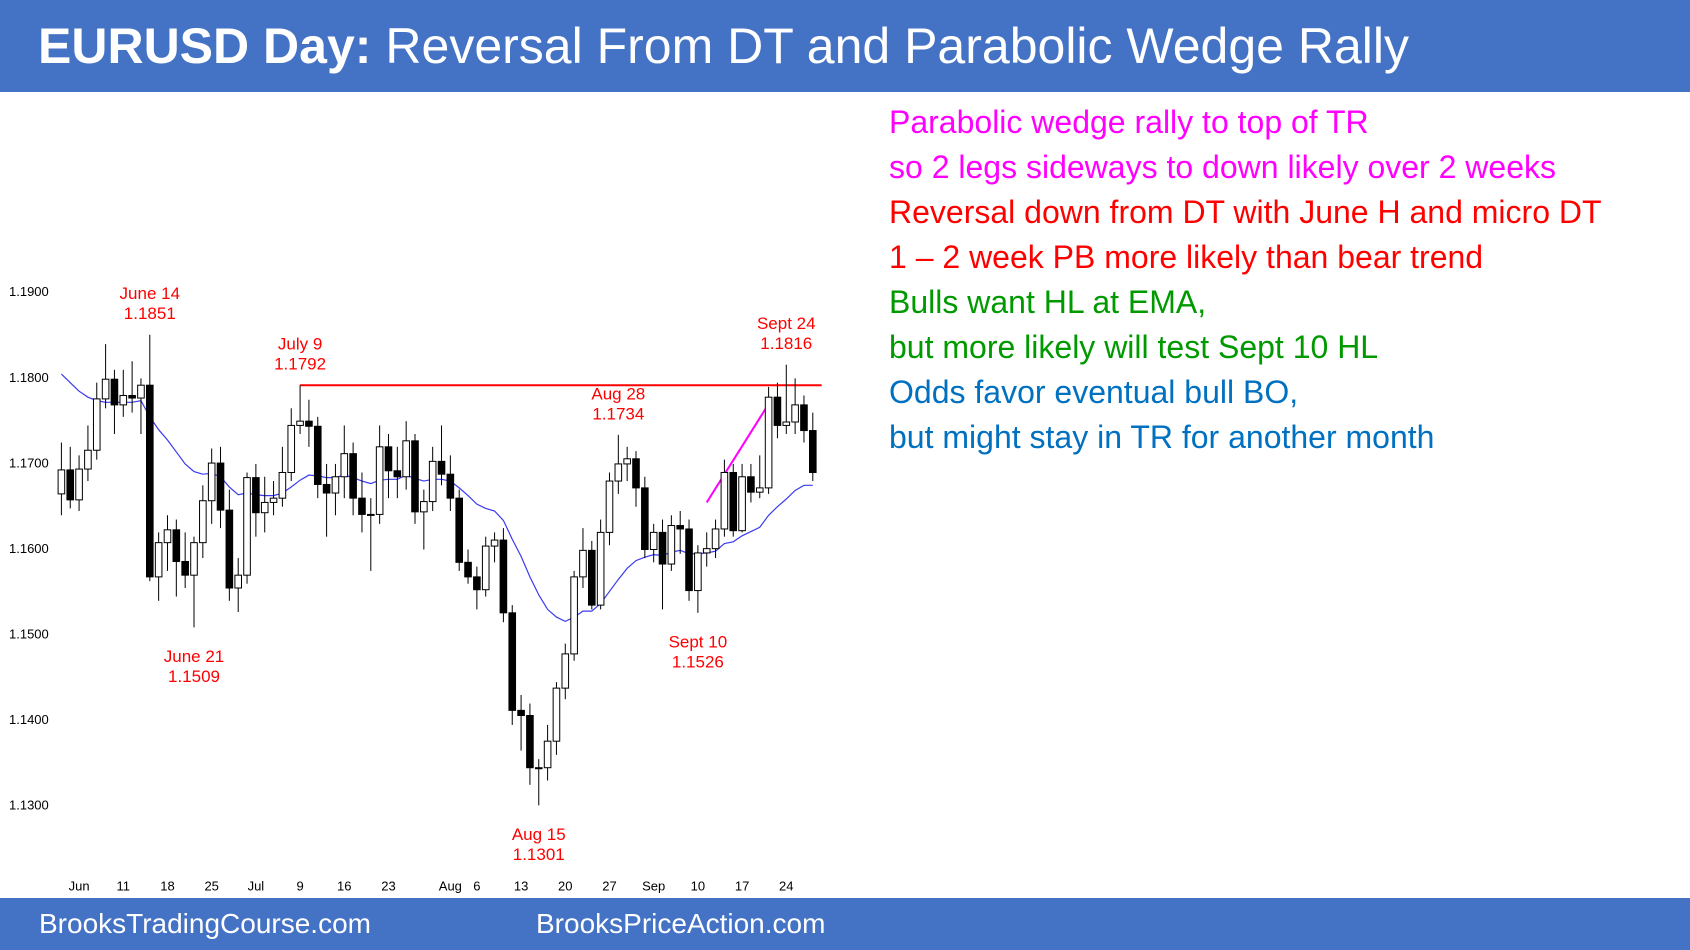 The width and height of the screenshot is (1690, 950). Describe the element at coordinates (205, 923) in the screenshot. I see `footer-link: BrooksTradingCourse.com` at that location.